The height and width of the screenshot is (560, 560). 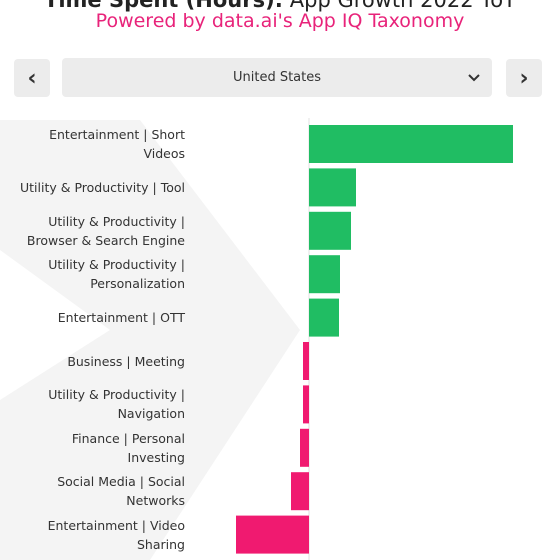 What do you see at coordinates (474, 78) in the screenshot?
I see `chevron` at bounding box center [474, 78].